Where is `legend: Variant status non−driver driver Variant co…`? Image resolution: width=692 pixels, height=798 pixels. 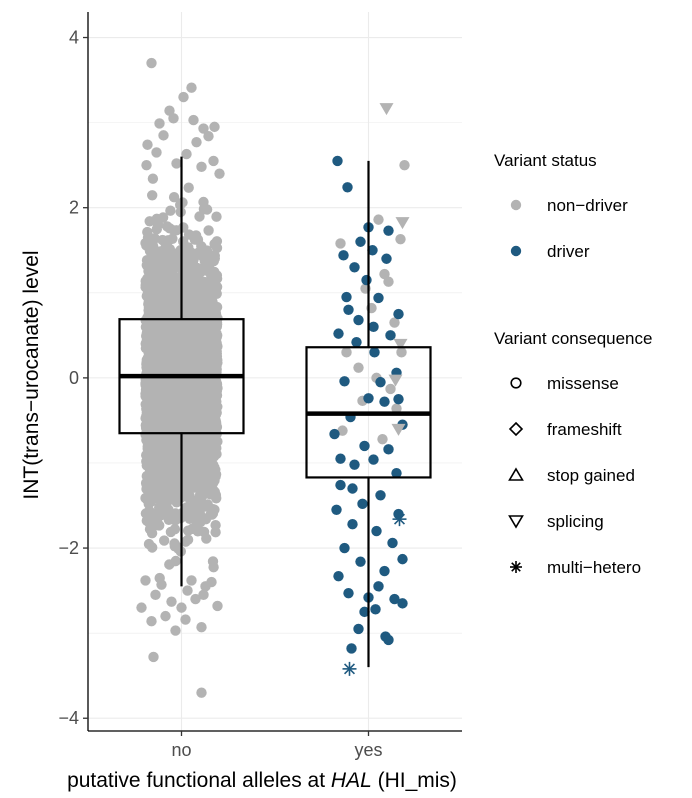 legend: Variant status non−driver driver Variant co… is located at coordinates (573, 364).